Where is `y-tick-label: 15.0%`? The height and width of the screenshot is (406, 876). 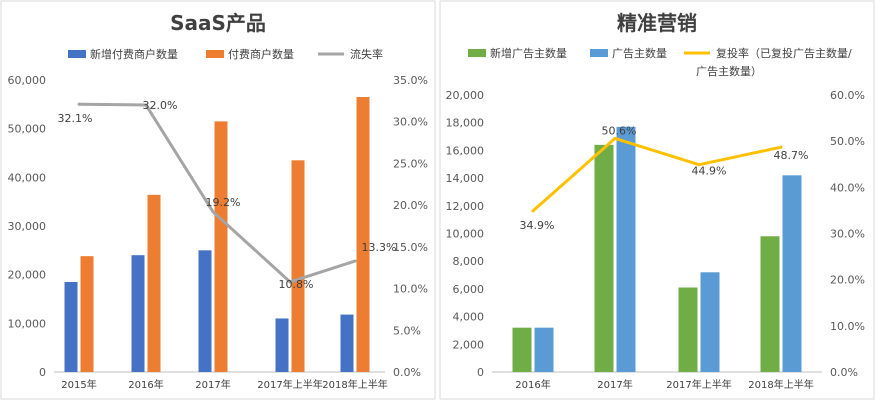 y-tick-label: 15.0% is located at coordinates (410, 247).